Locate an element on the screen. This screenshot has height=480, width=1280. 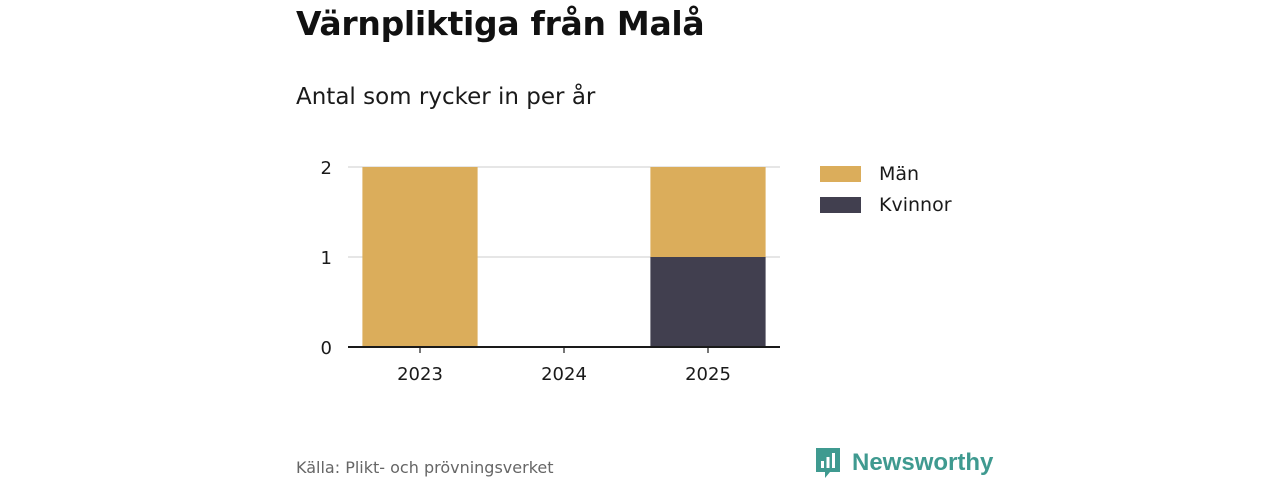
legend-item-kvinnor: Kvinnor is located at coordinates (886, 204).